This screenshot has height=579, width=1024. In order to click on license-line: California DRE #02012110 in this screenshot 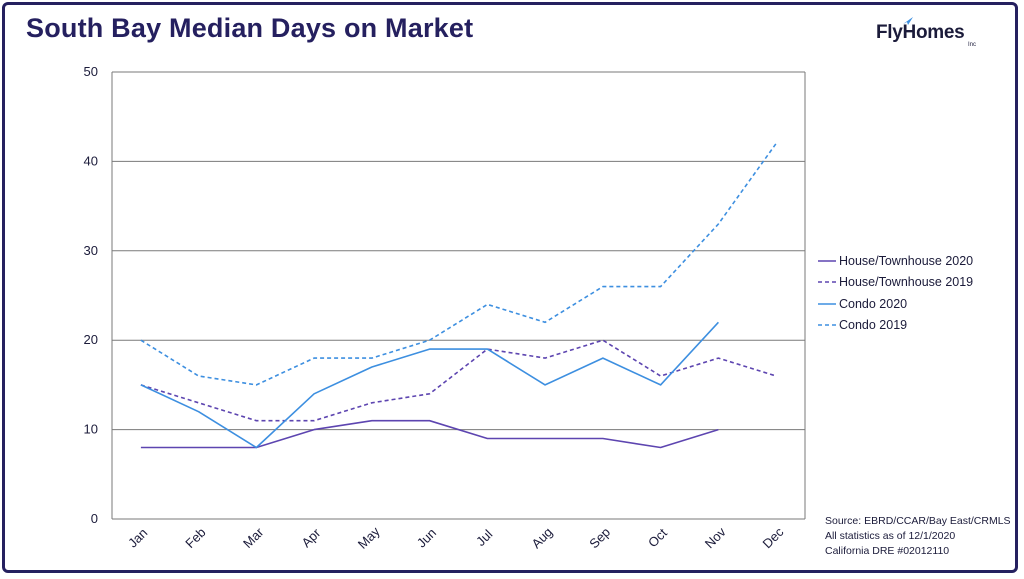, I will do `click(887, 551)`.